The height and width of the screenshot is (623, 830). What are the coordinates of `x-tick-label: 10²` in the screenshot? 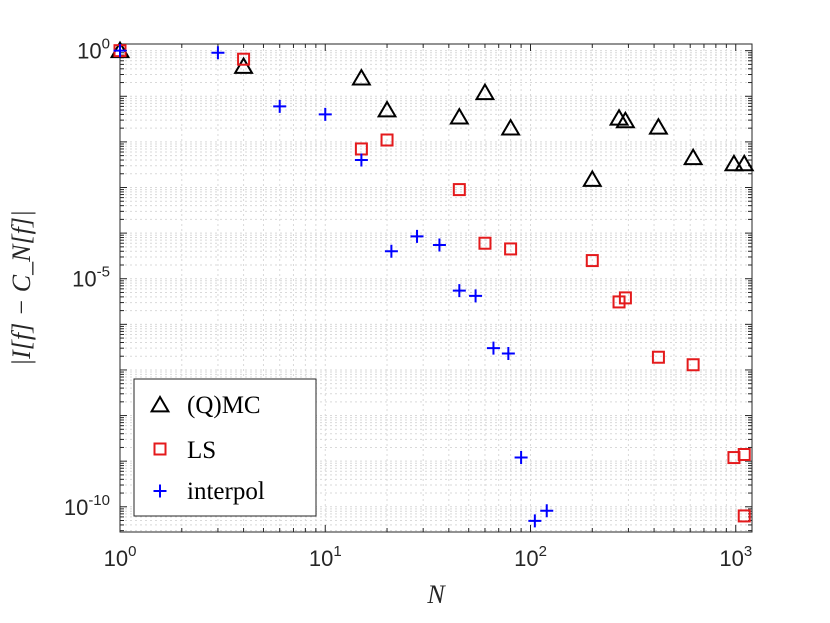 It's located at (530, 557).